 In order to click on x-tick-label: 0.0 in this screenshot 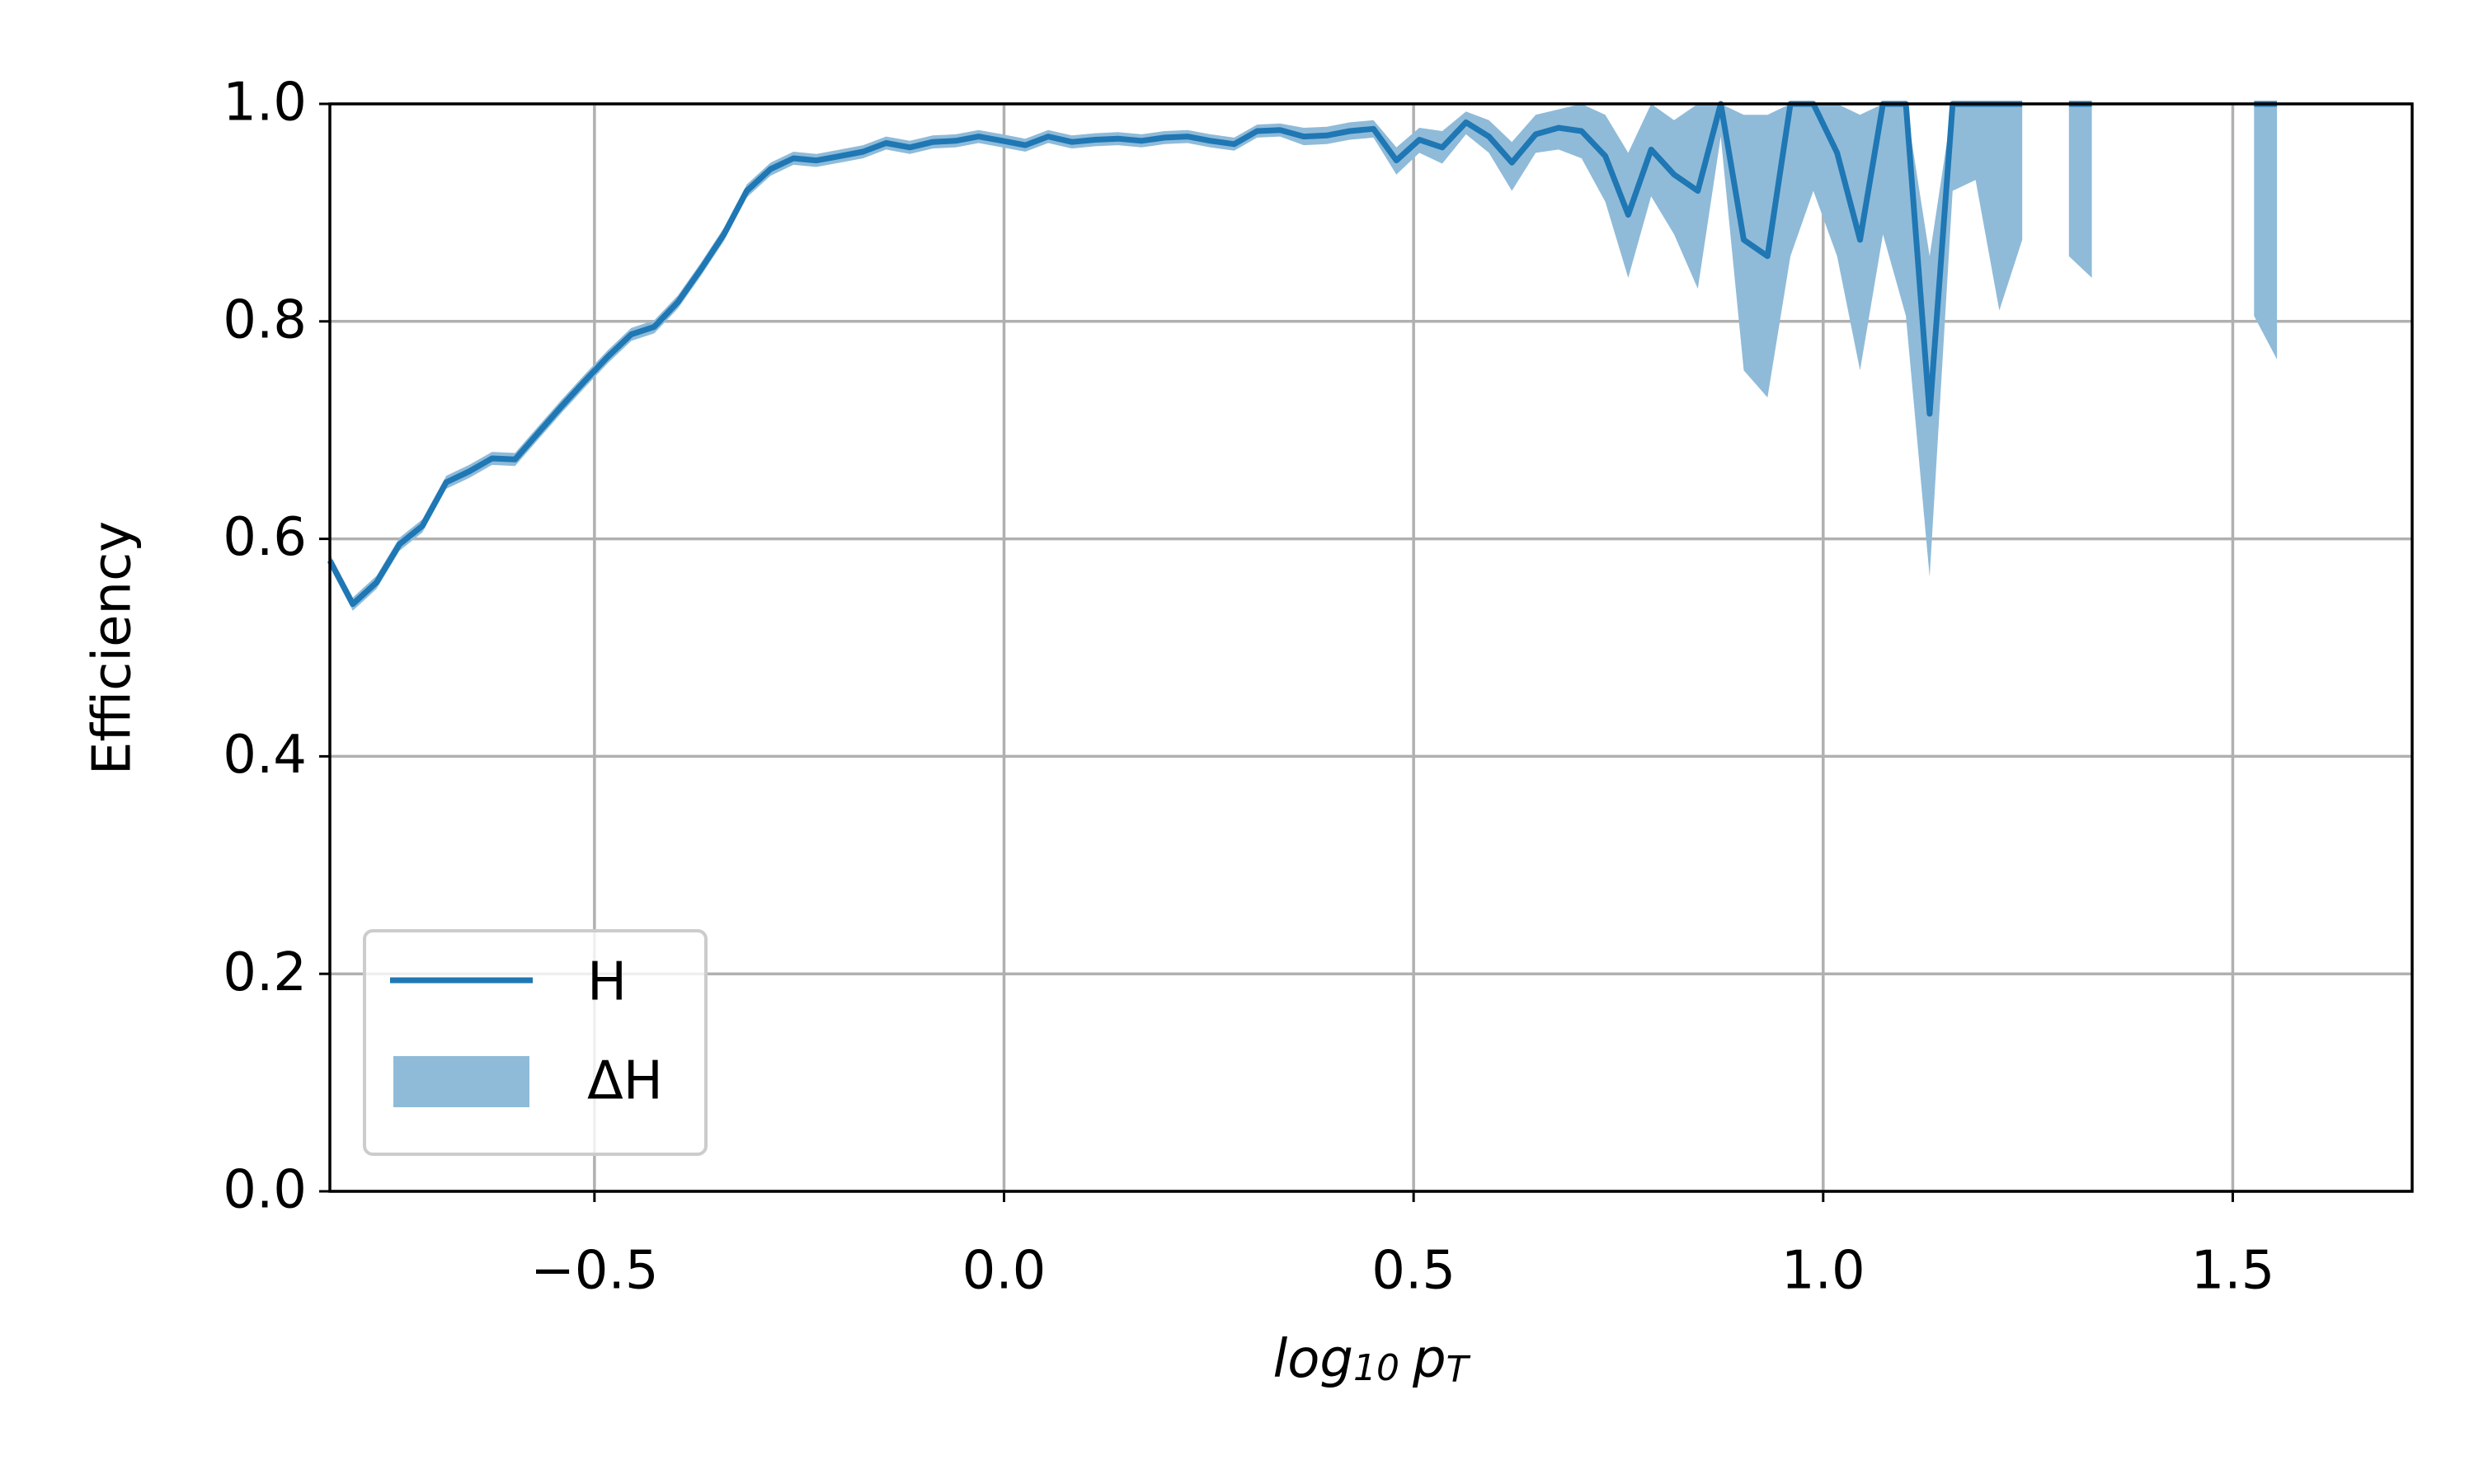, I will do `click(1004, 1271)`.